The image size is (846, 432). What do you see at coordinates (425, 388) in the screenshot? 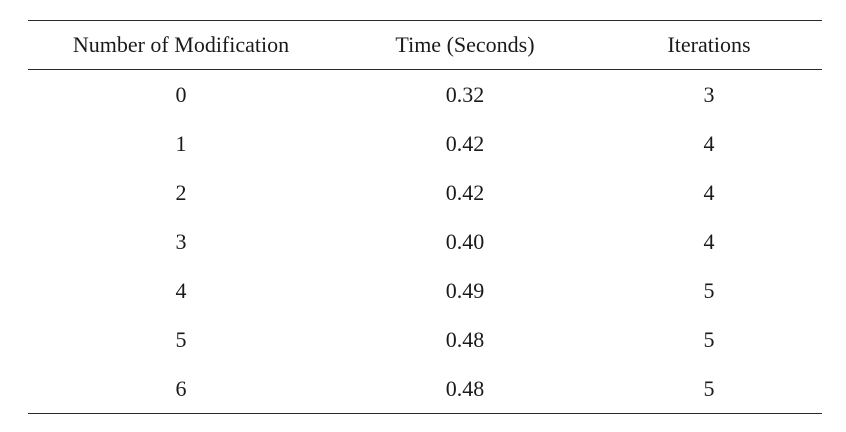
I see `table-row: 6 0.48 5` at bounding box center [425, 388].